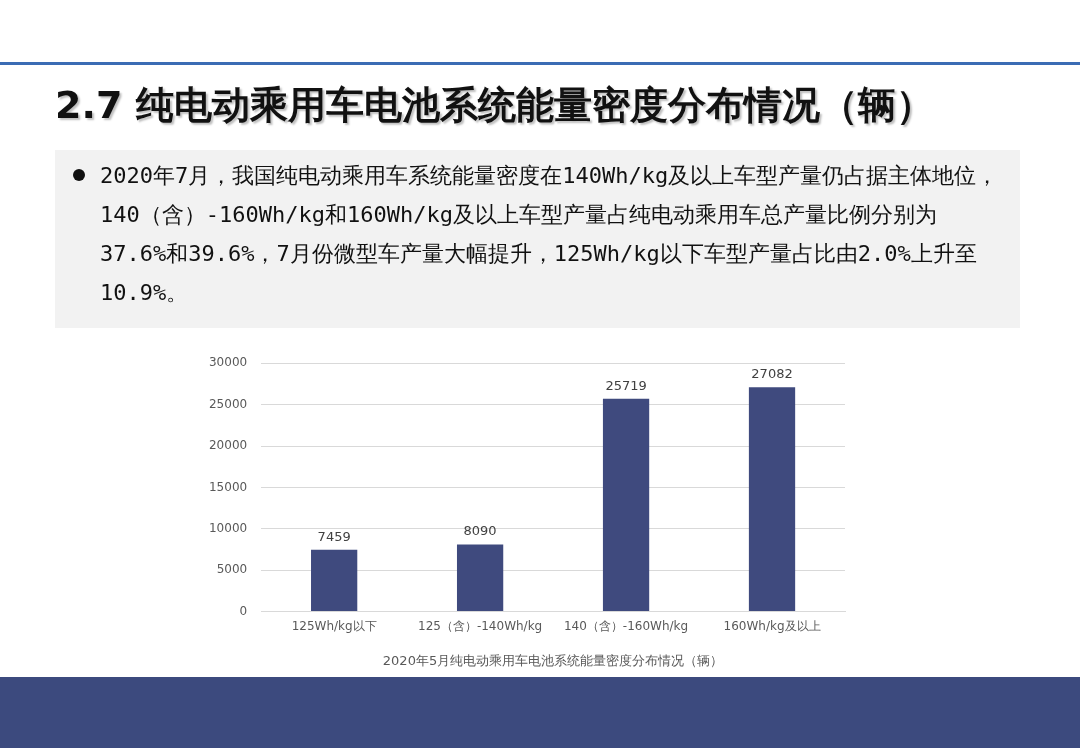 Image resolution: width=1080 pixels, height=748 pixels. I want to click on text: 2020年5月纯电动乘用车电池系统能量密度分布情况（辆）, so click(553, 661).